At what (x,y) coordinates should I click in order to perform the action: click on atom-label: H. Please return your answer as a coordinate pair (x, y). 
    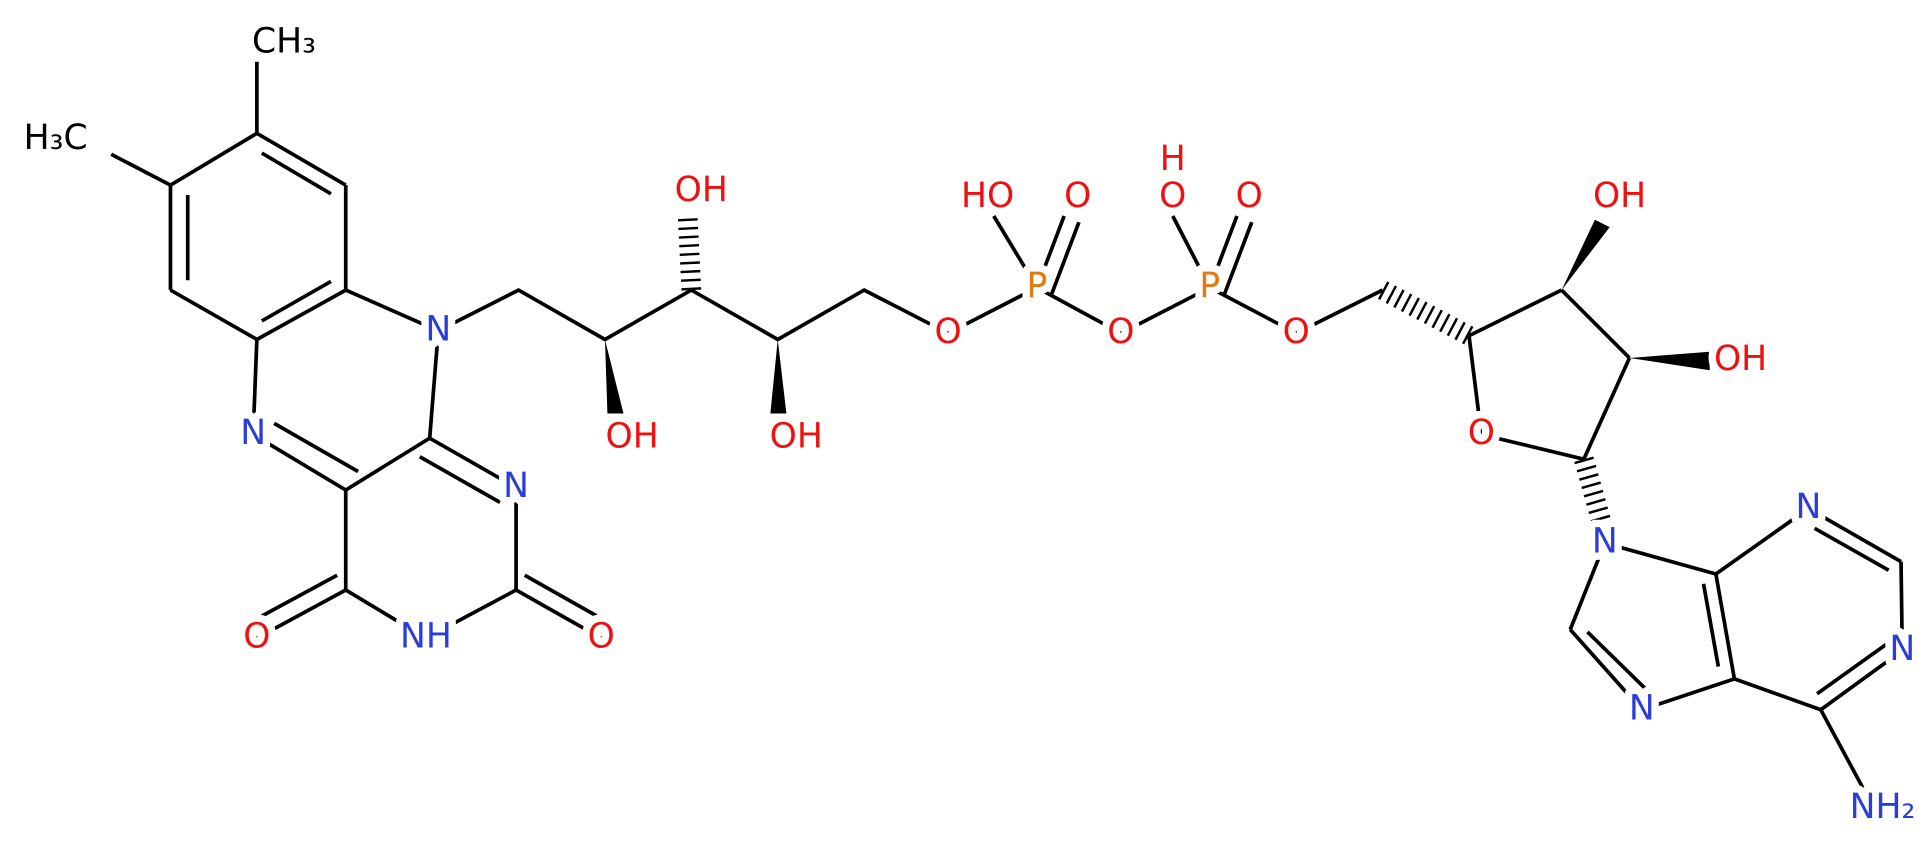
    Looking at the image, I should click on (1173, 159).